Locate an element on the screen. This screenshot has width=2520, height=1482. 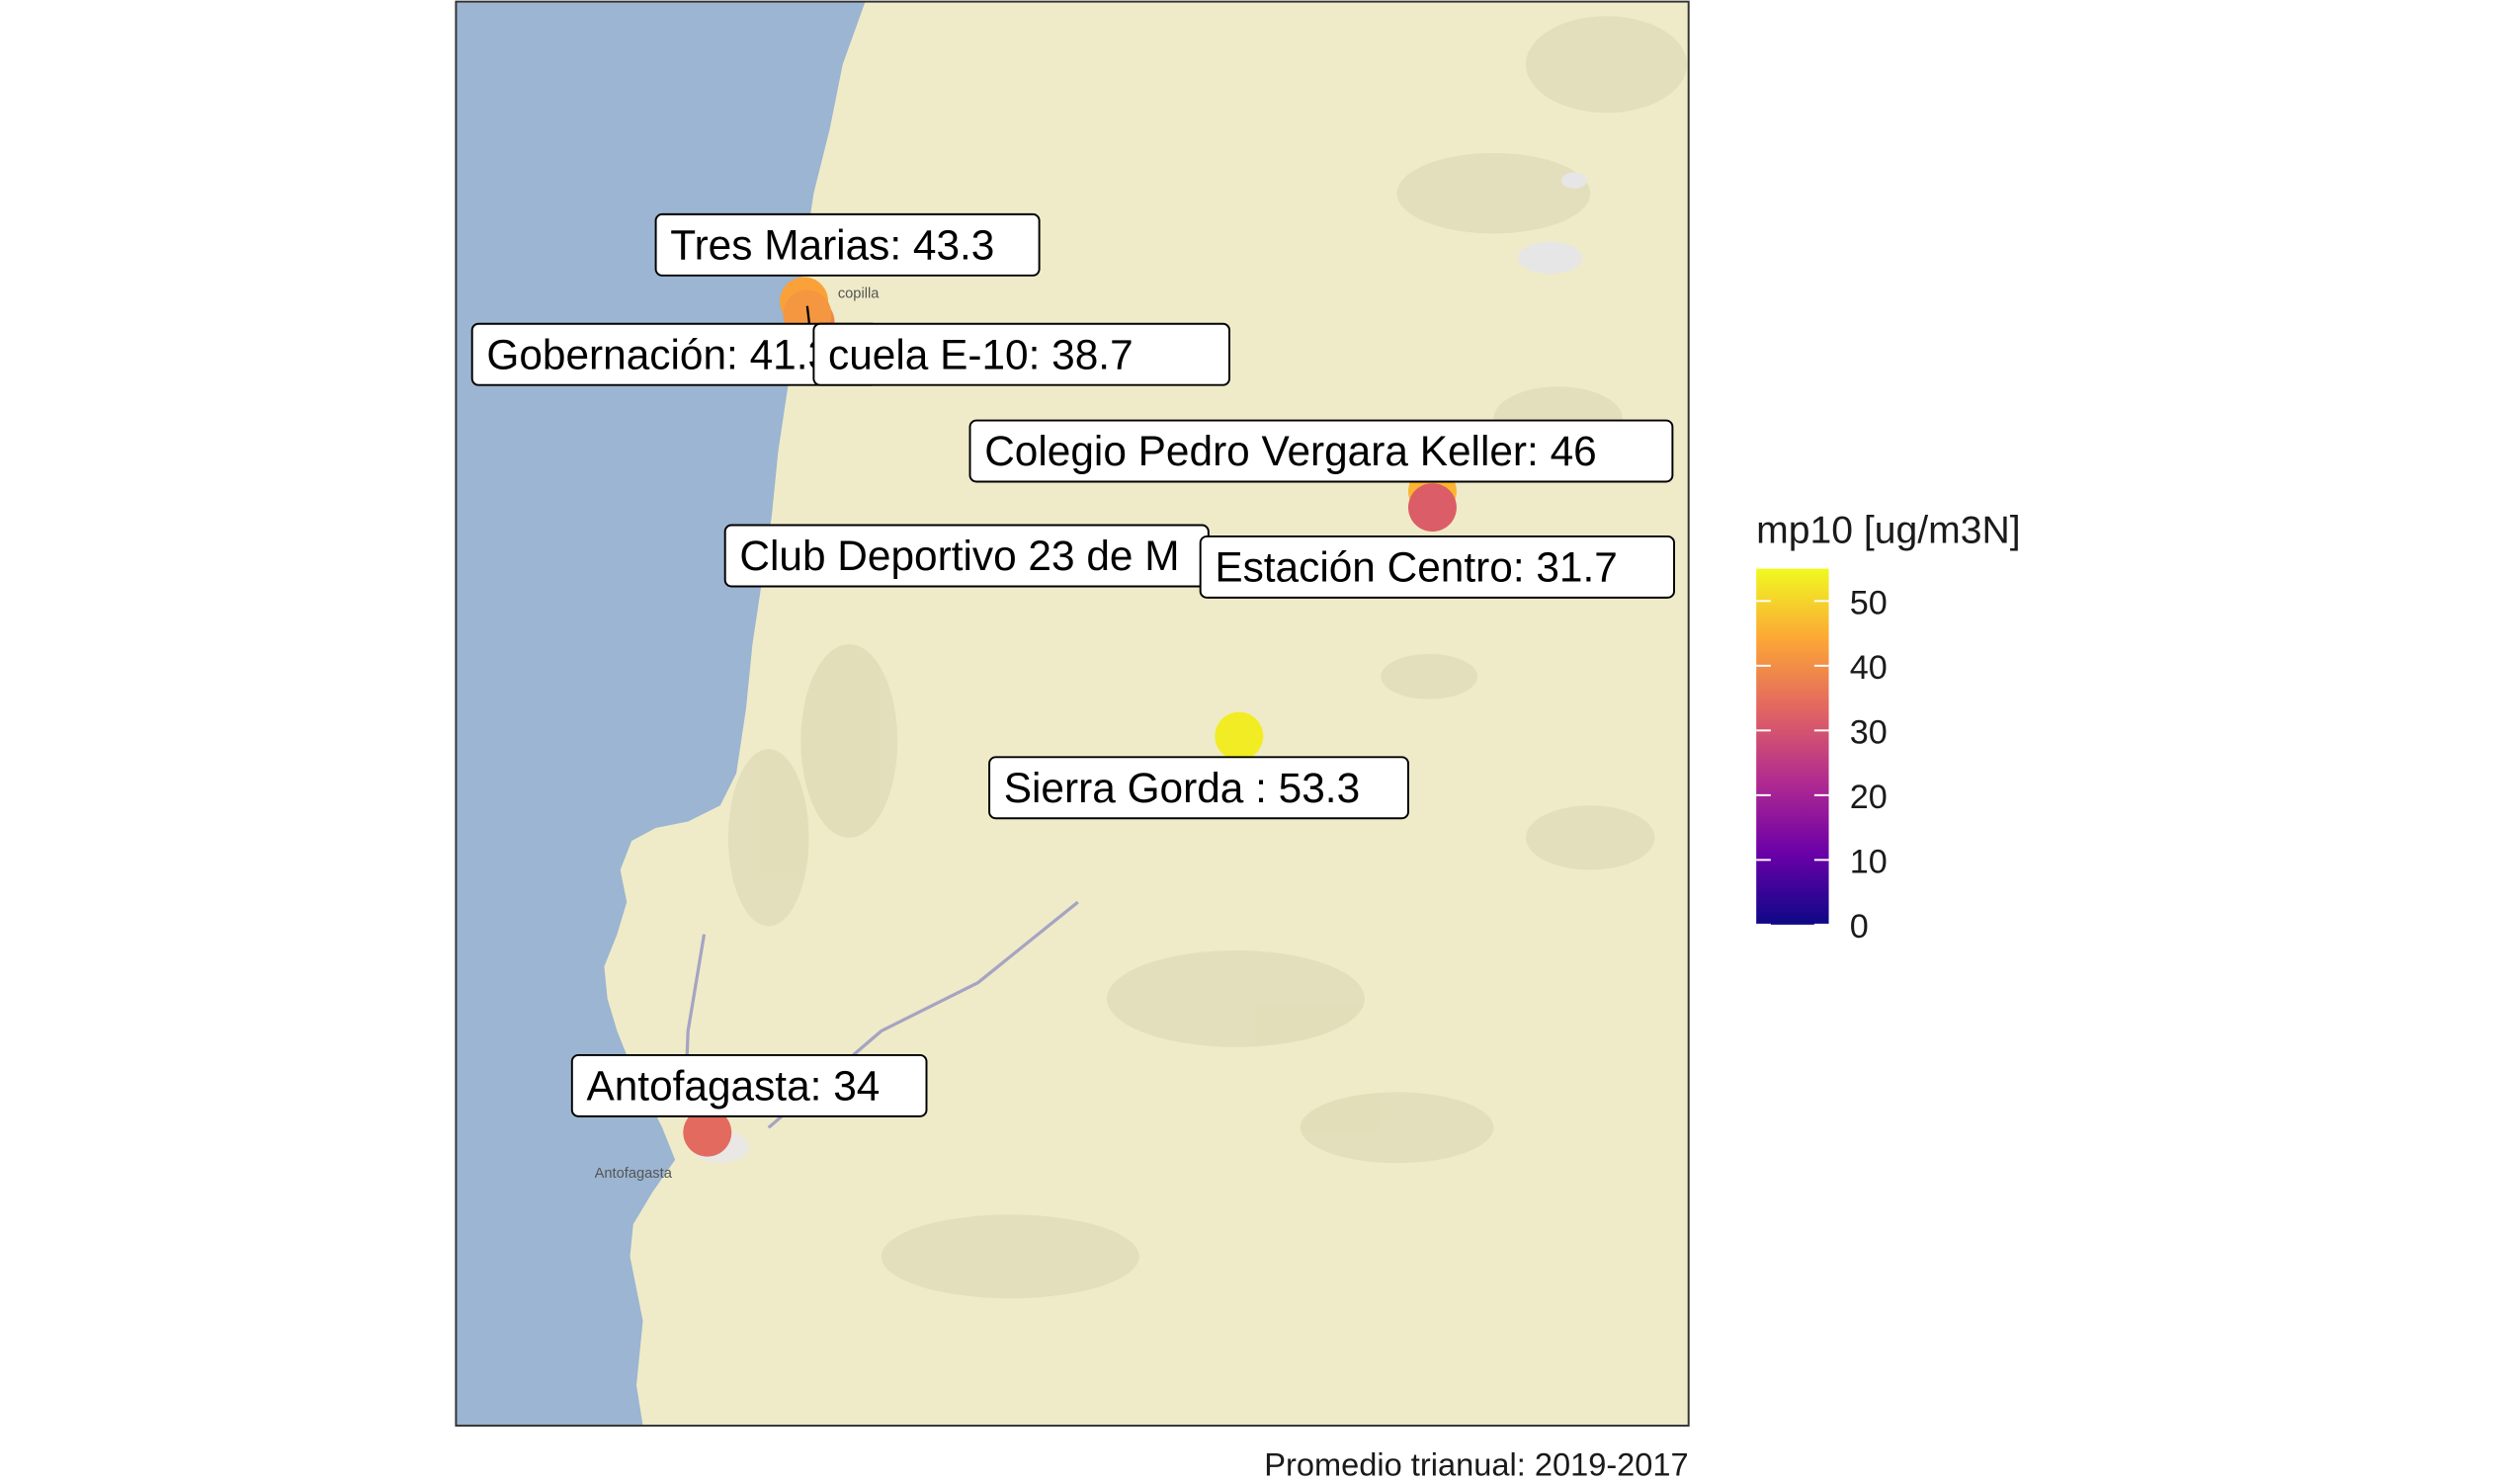
station-label: Gobernación: 41.3 is located at coordinates (675, 354).